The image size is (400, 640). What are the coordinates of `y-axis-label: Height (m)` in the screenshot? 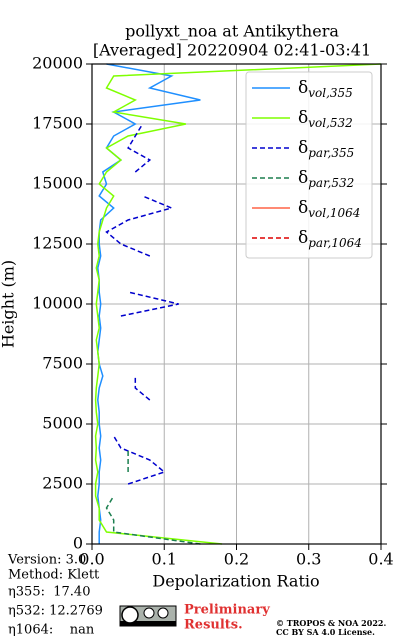 It's located at (9, 304).